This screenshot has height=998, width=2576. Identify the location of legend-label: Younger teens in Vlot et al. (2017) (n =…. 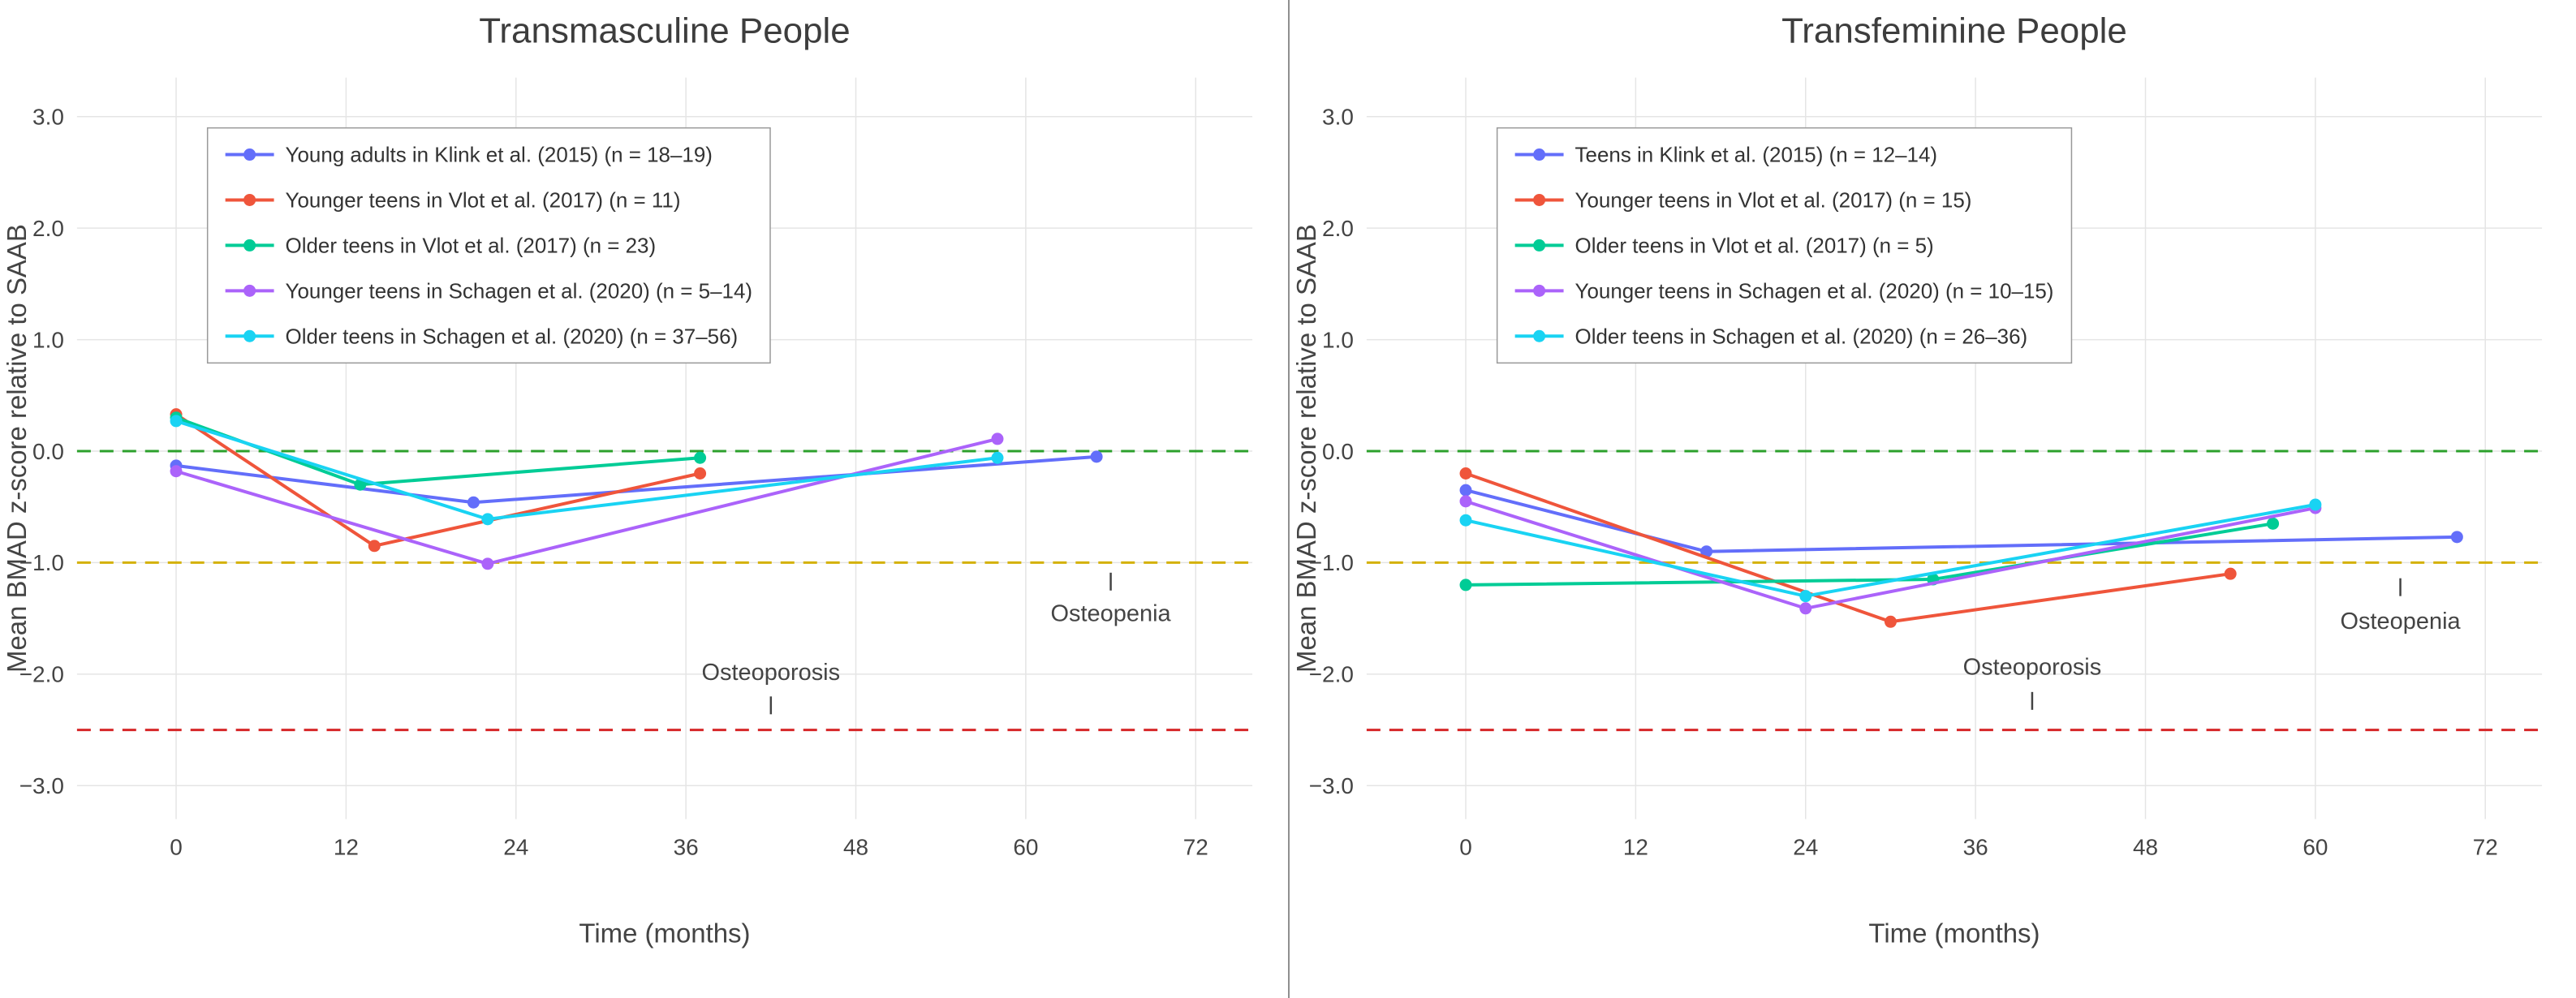
(1774, 201).